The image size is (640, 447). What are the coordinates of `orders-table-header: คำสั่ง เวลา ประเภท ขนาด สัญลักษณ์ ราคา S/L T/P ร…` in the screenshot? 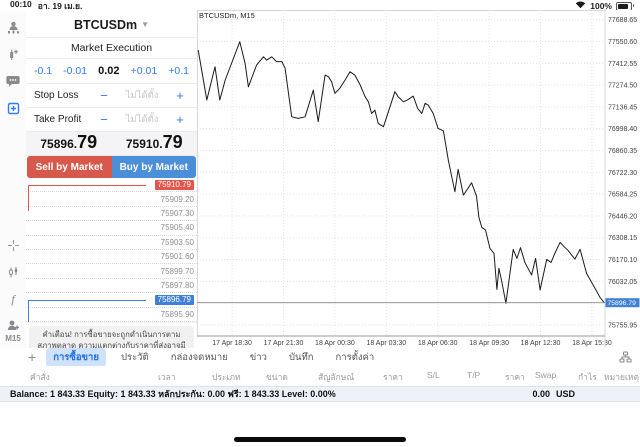 It's located at (320, 375).